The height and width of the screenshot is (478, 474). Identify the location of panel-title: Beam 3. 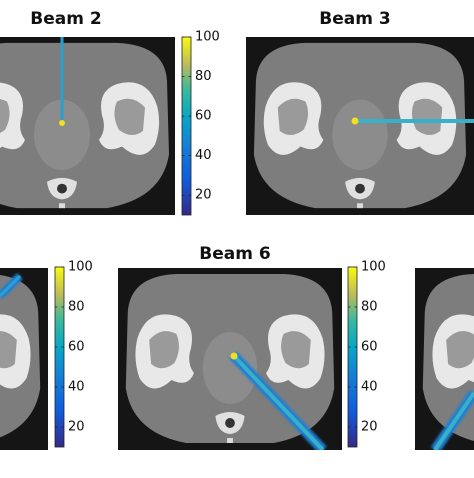
(354, 19).